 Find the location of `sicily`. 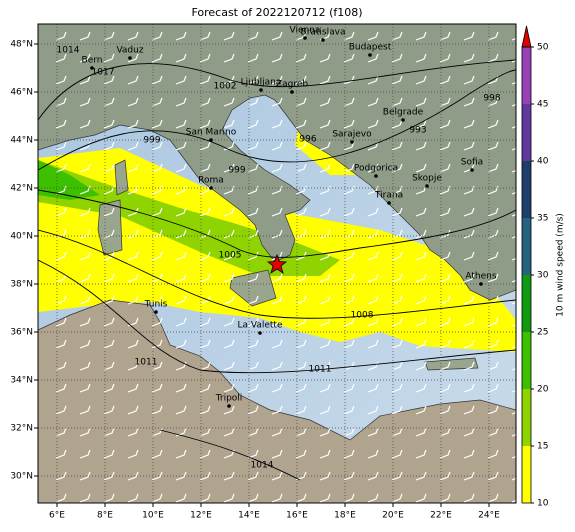

sicily is located at coordinates (253, 288).